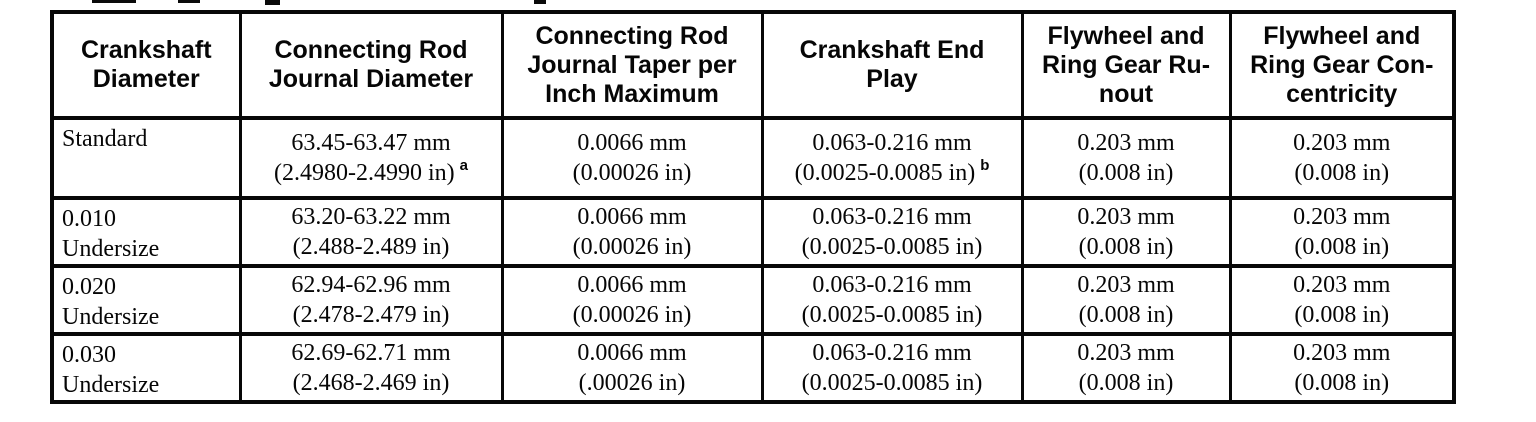  I want to click on header-line: Crankshaft, so click(146, 50).